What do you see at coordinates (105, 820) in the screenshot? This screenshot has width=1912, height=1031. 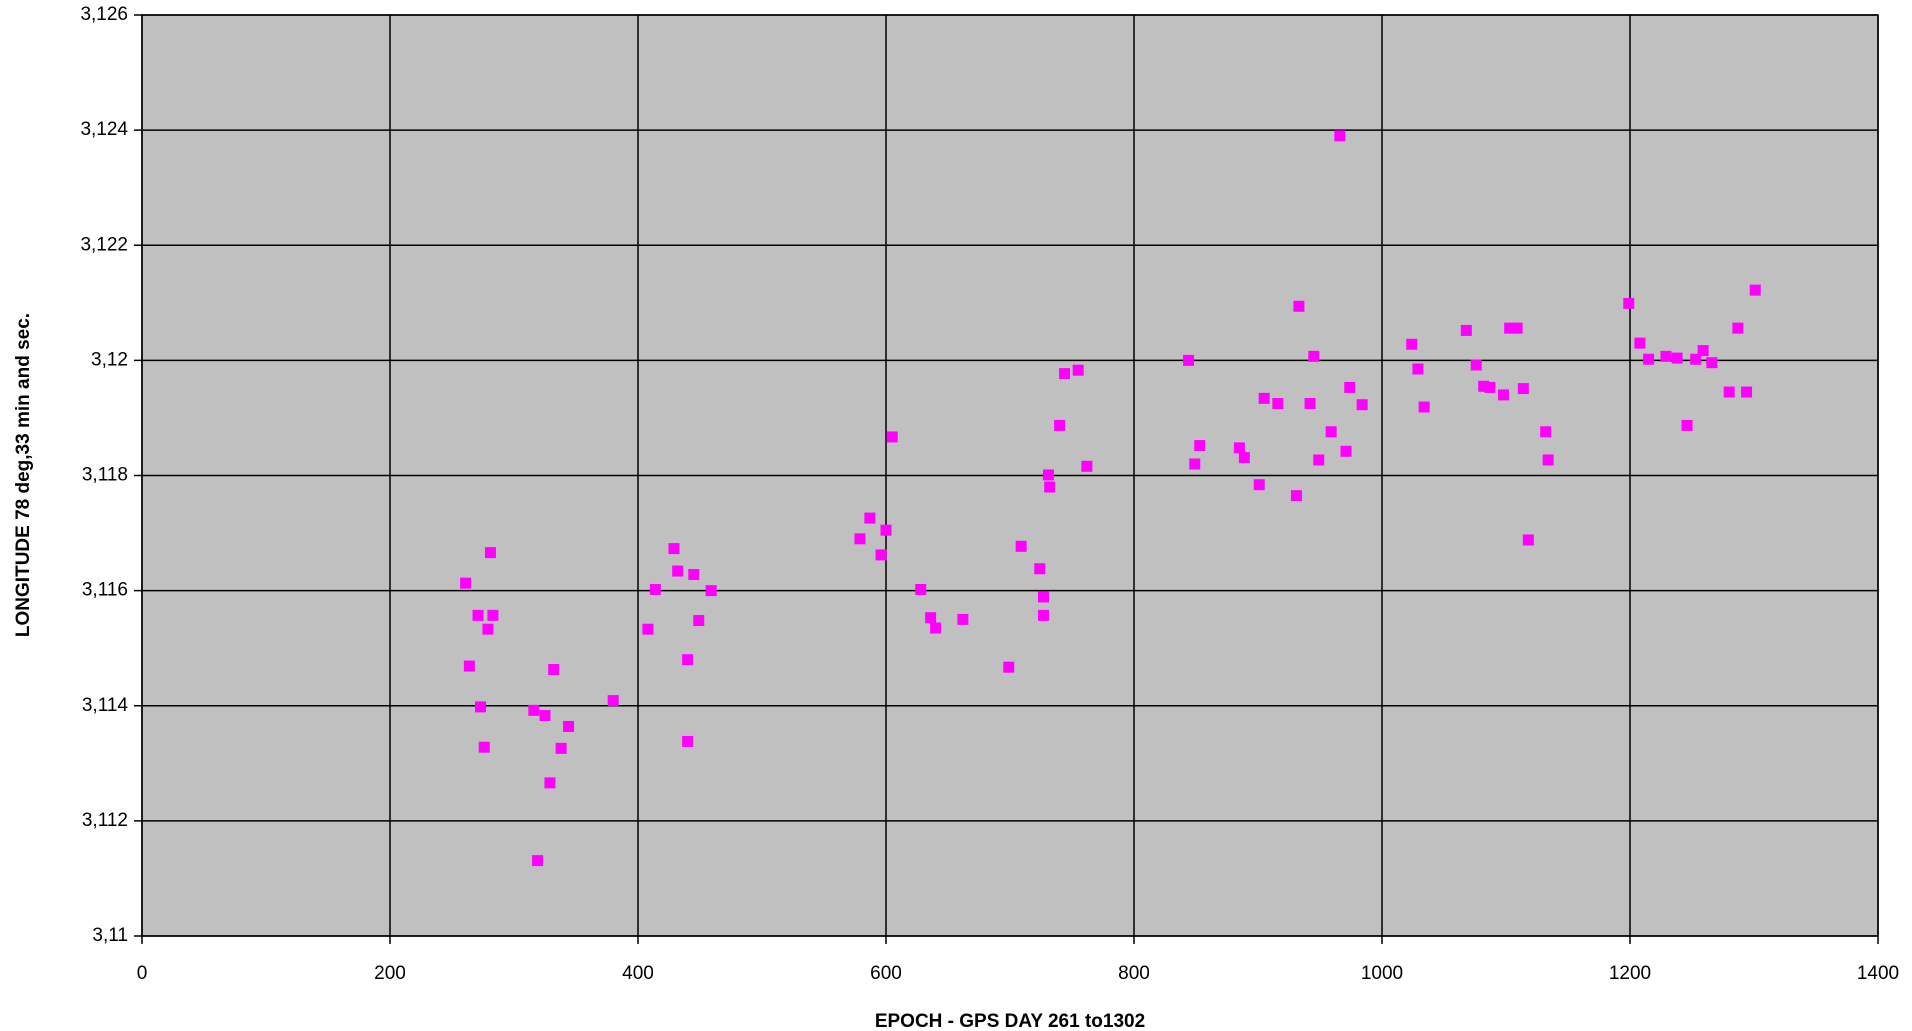 I see `y-tick-label: 3,112` at bounding box center [105, 820].